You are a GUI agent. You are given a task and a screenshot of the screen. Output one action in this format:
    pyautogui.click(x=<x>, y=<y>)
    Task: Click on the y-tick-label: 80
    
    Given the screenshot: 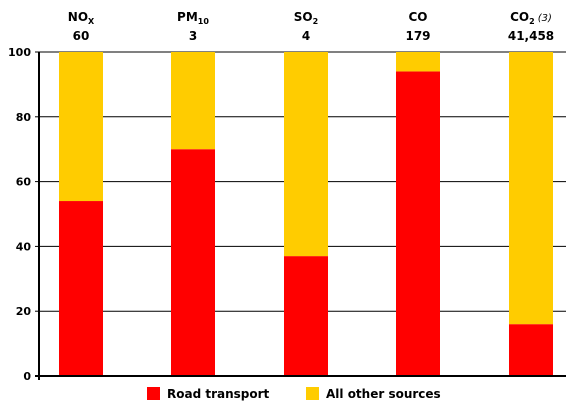 What is the action you would take?
    pyautogui.click(x=24, y=117)
    